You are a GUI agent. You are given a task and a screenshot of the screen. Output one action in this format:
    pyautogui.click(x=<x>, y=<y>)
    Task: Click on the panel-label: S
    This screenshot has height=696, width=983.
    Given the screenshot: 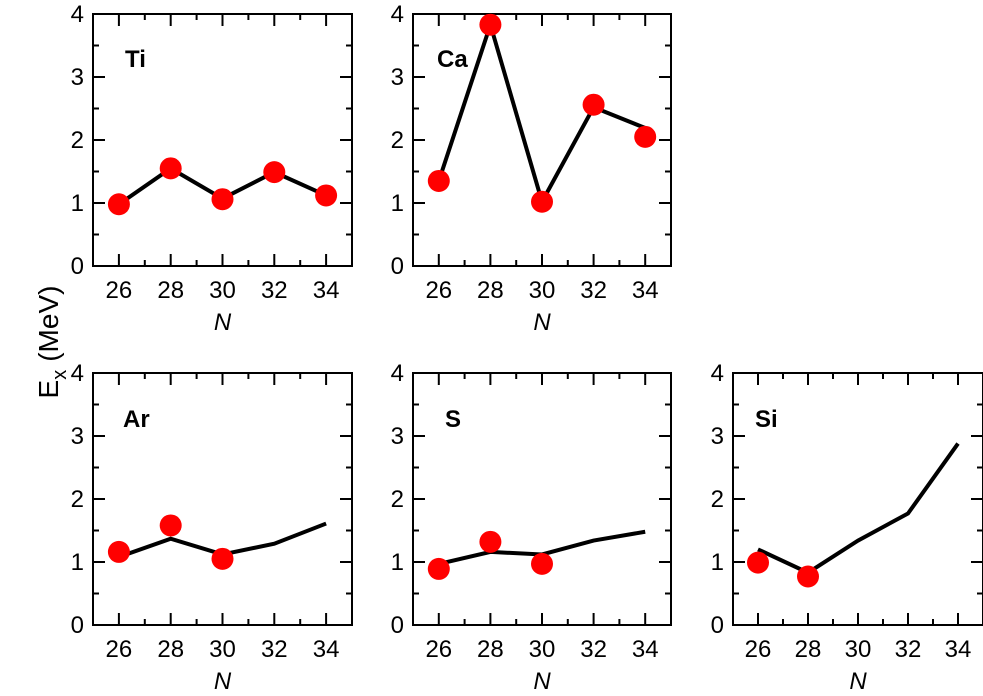 What is the action you would take?
    pyautogui.click(x=453, y=419)
    